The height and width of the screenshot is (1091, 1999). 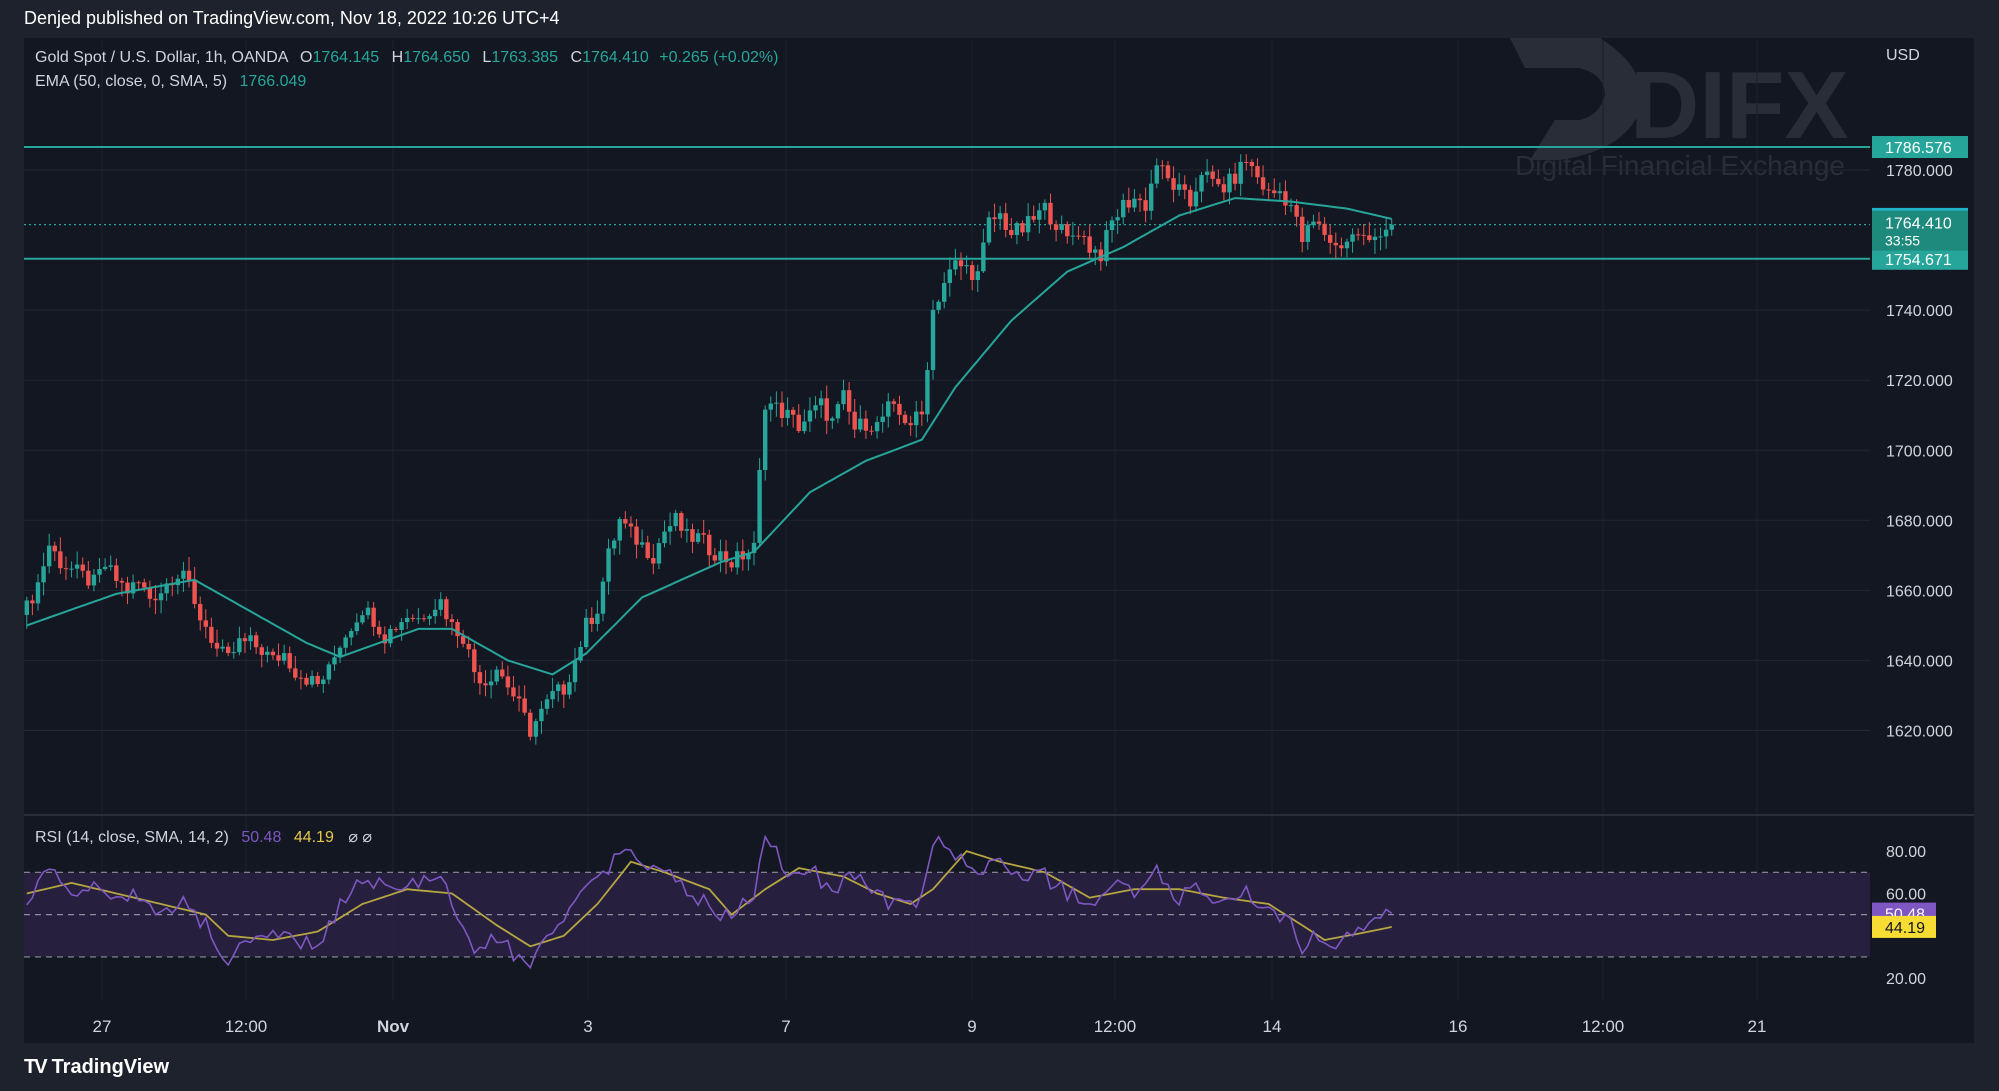 What do you see at coordinates (709, 902) in the screenshot?
I see `rsi-line` at bounding box center [709, 902].